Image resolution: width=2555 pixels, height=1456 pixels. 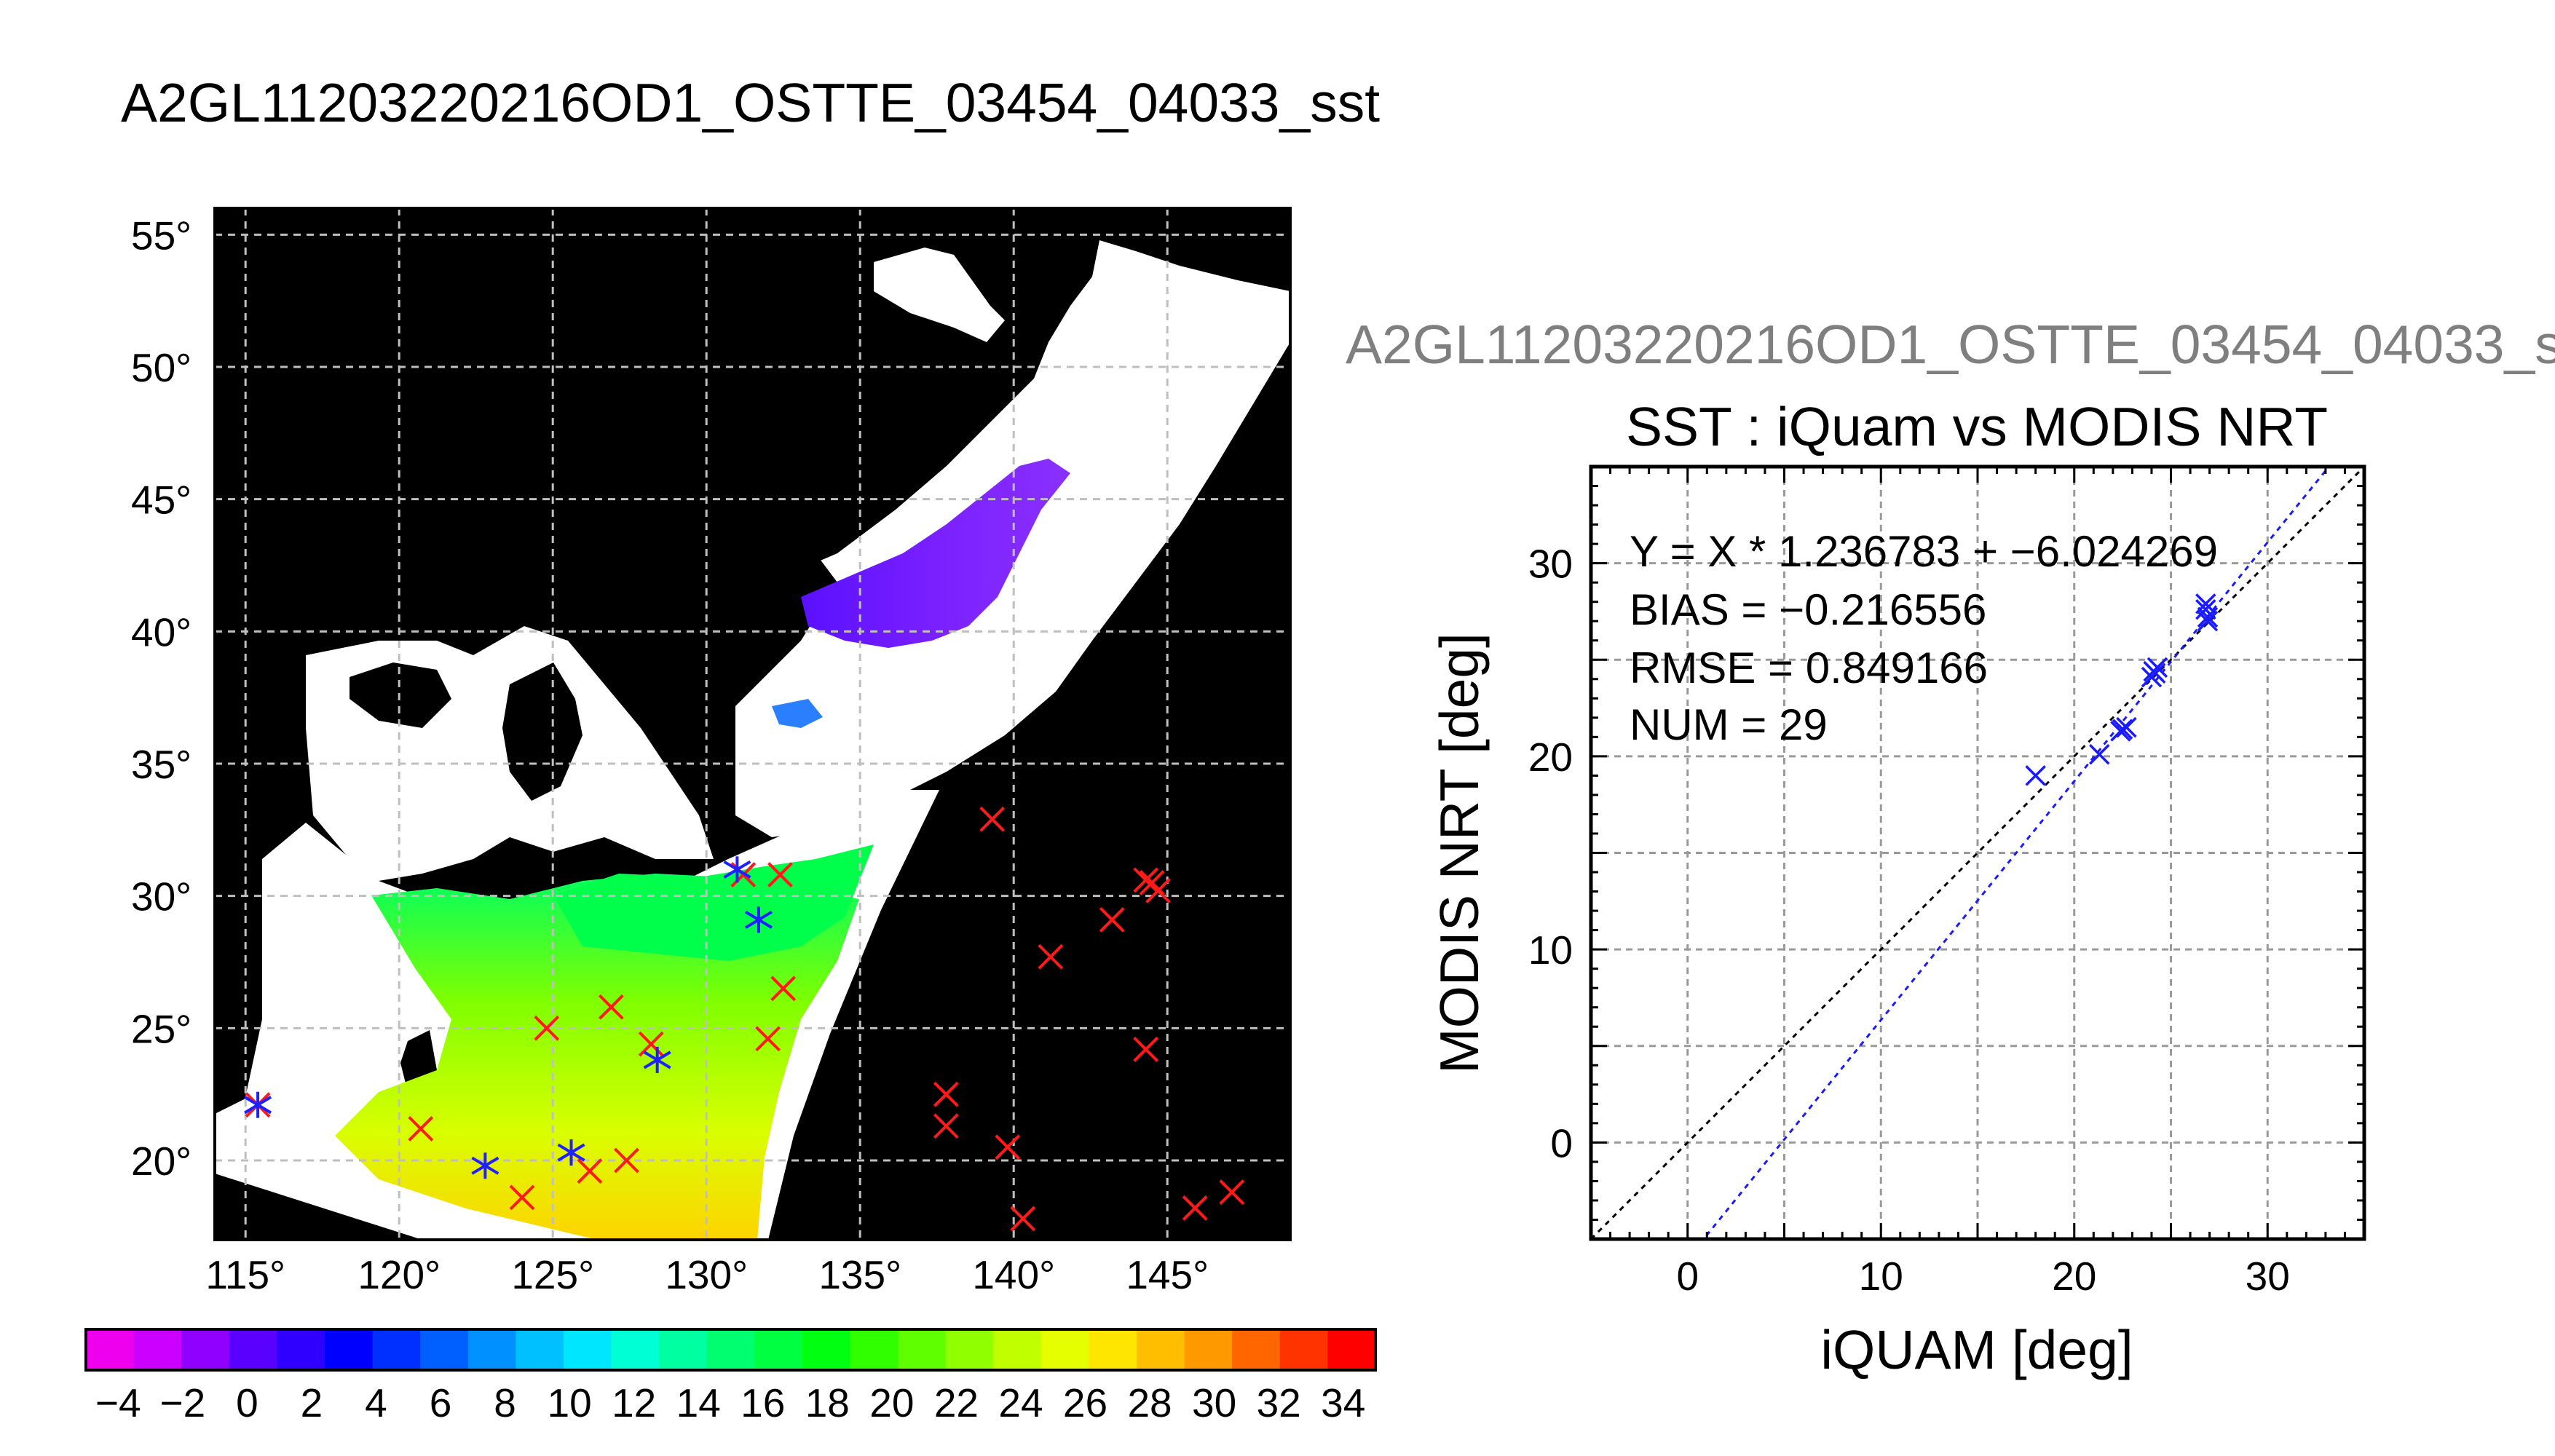 What do you see at coordinates (713, 902) in the screenshot?
I see `sst-patch-central` at bounding box center [713, 902].